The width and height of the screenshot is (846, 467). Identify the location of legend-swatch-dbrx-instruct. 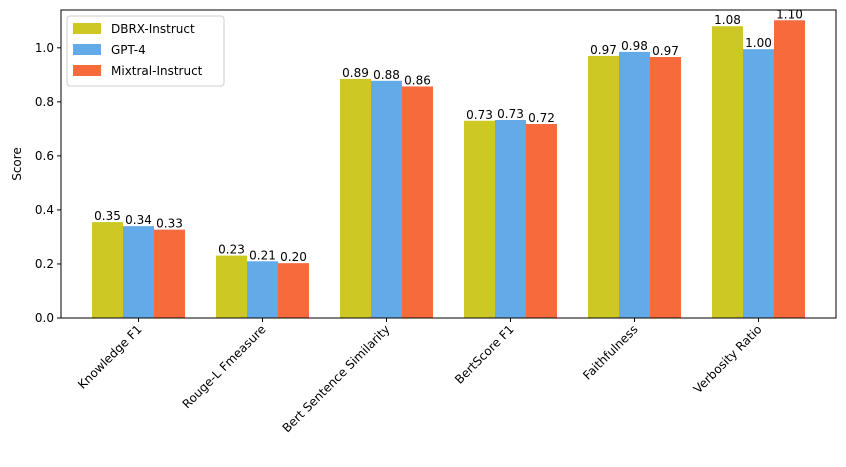
(87, 28).